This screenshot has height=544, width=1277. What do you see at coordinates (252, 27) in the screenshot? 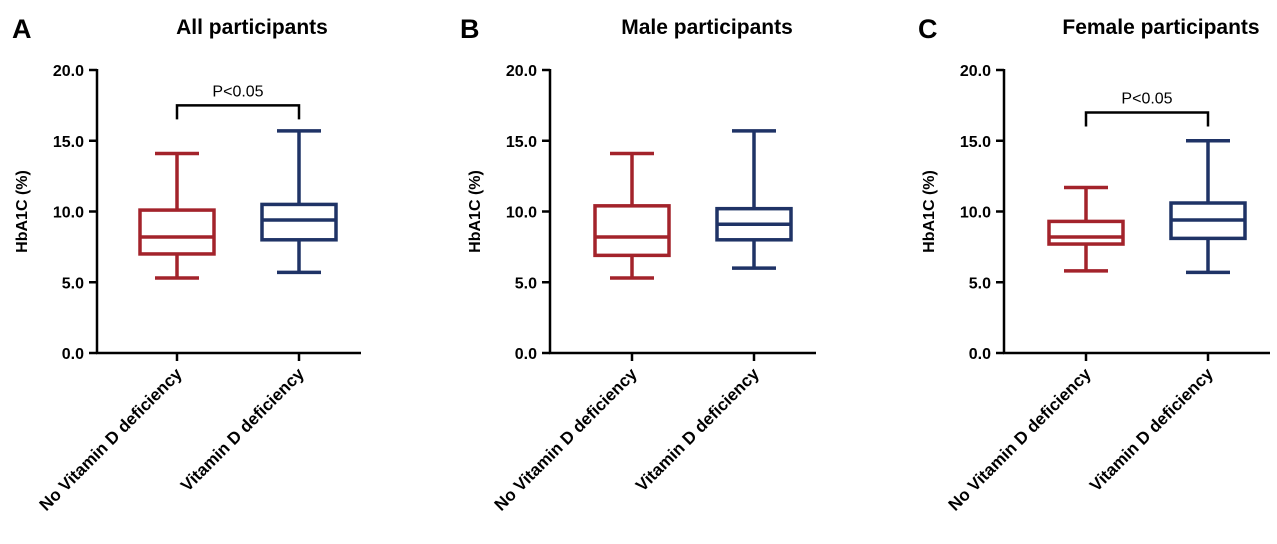
I see `panel-title: All participants` at bounding box center [252, 27].